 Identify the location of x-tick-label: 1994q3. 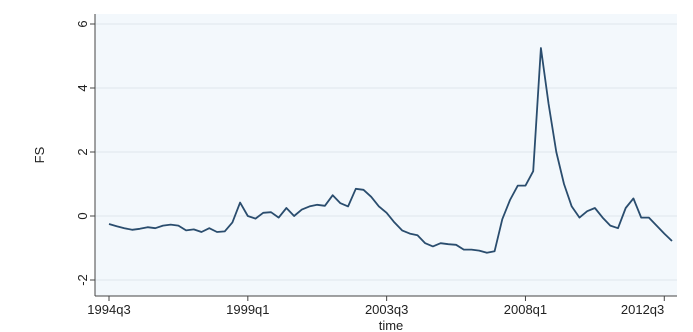
(108, 309).